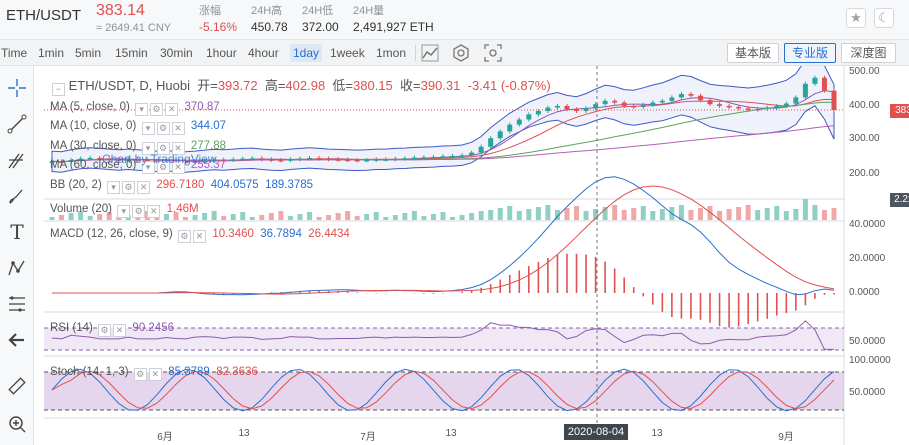 This screenshot has width=909, height=445. I want to click on interval-1mon: 1mon, so click(391, 53).